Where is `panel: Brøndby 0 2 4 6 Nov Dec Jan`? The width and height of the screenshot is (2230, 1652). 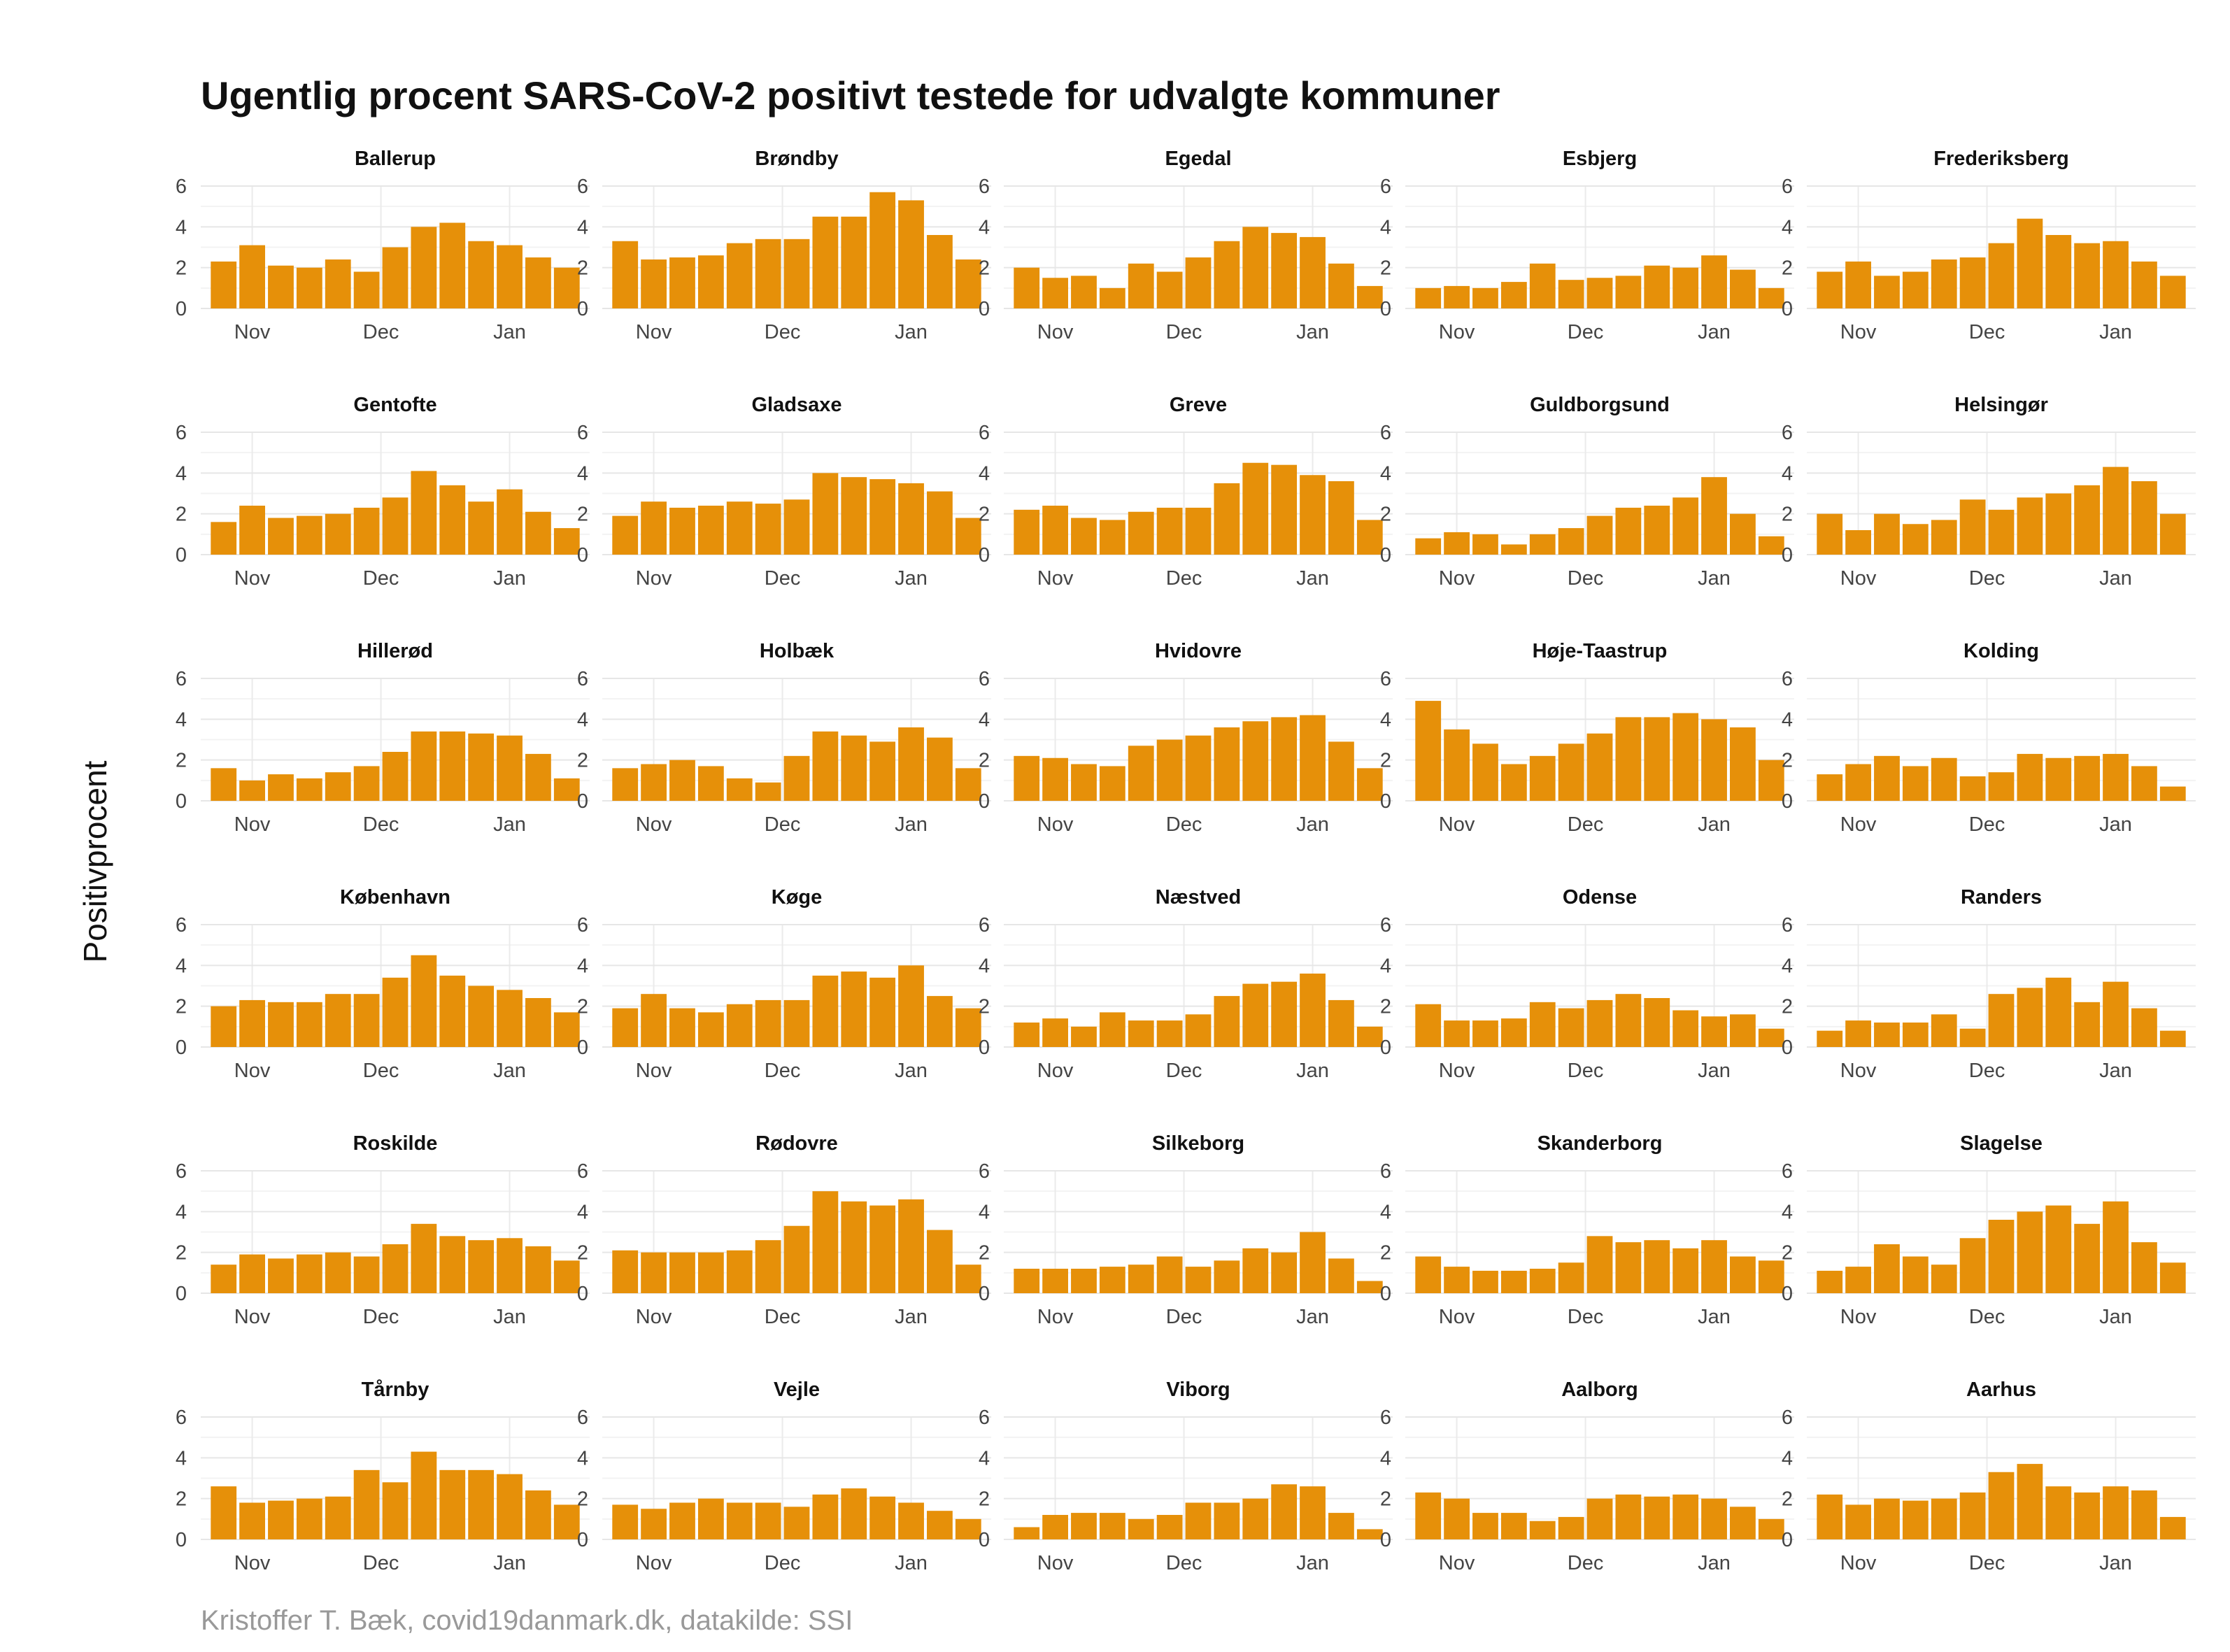
panel: Brøndby 0 2 4 6 Nov Dec Jan is located at coordinates (784, 245).